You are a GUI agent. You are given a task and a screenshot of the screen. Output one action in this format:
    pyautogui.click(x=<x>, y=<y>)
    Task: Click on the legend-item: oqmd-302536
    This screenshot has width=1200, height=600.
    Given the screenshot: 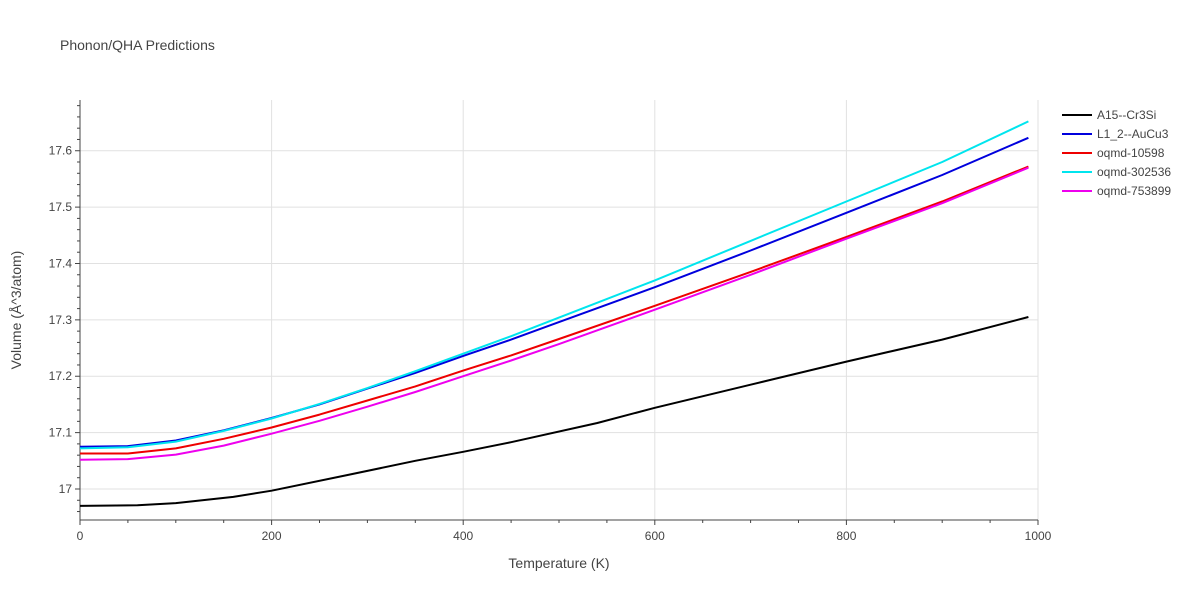 What is the action you would take?
    pyautogui.click(x=1116, y=172)
    